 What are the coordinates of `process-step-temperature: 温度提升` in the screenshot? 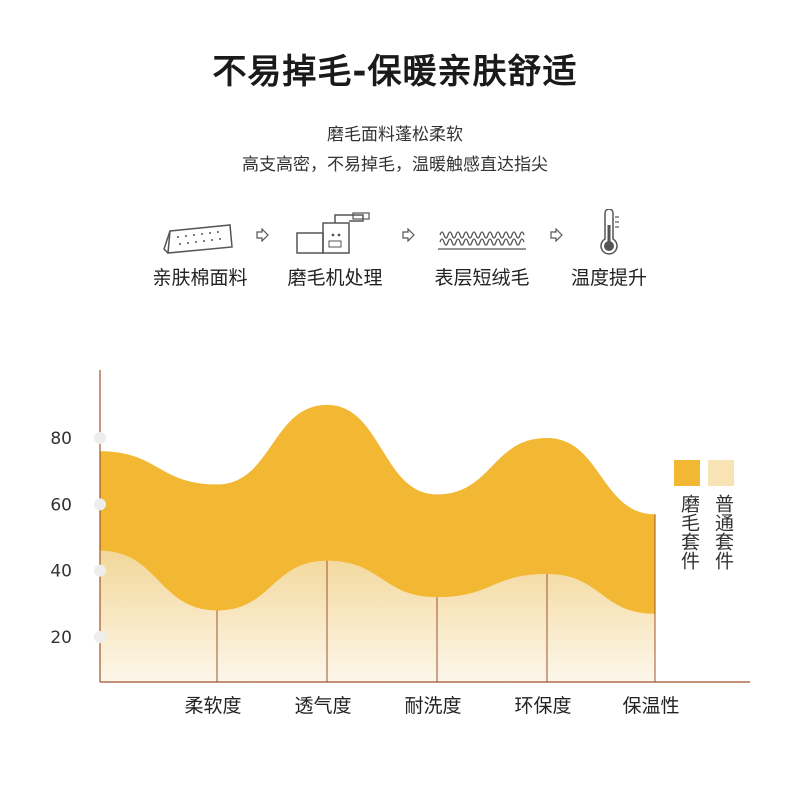 It's located at (609, 247).